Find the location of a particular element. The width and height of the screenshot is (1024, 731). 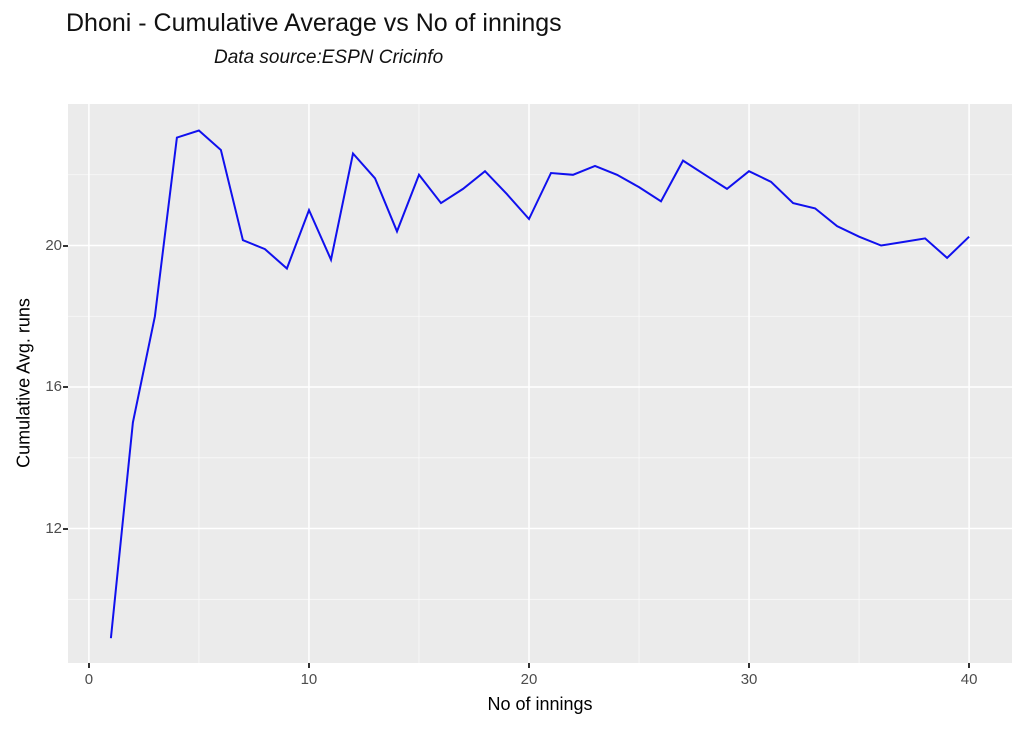

y-tick-label: 20 is located at coordinates (53, 245).